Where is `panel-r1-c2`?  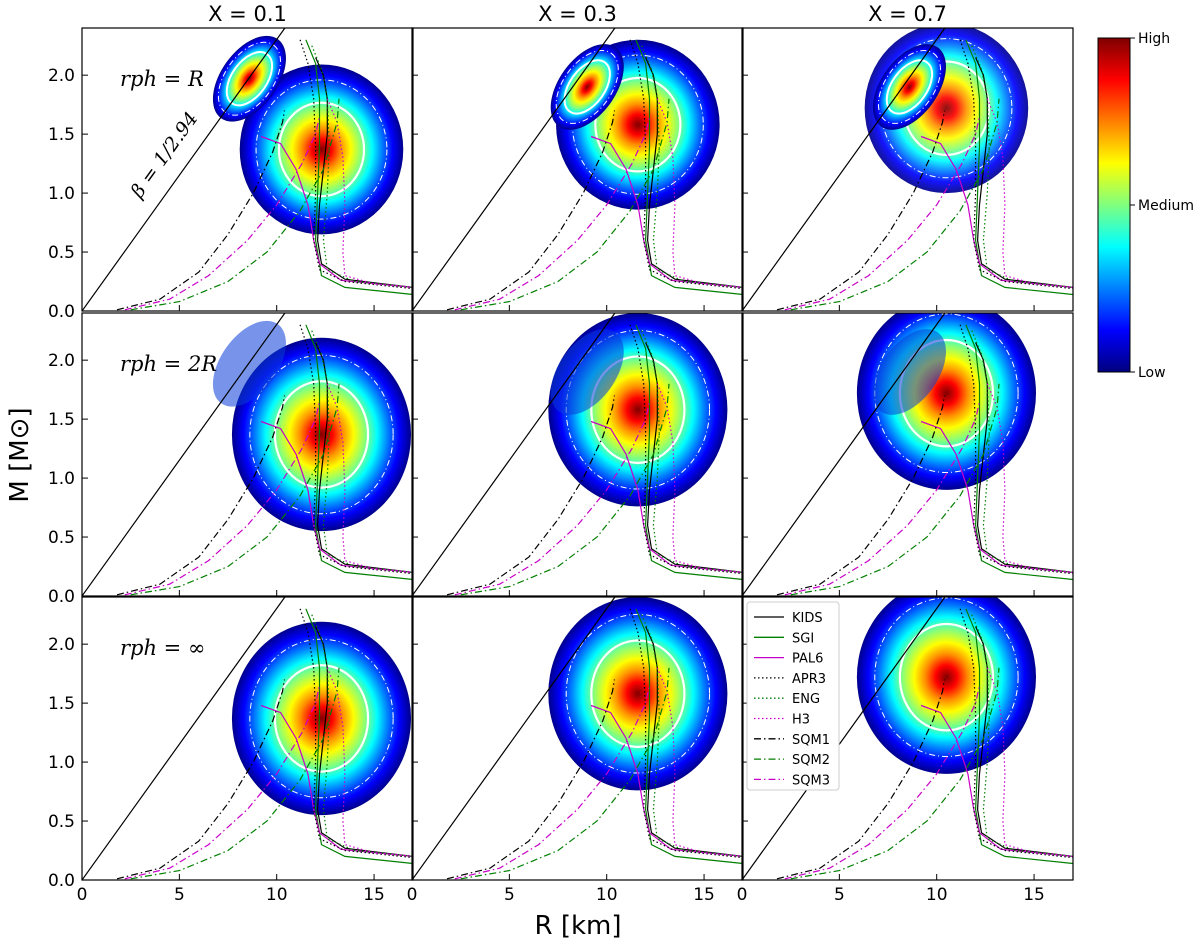
panel-r1-c2 is located at coordinates (907, 454).